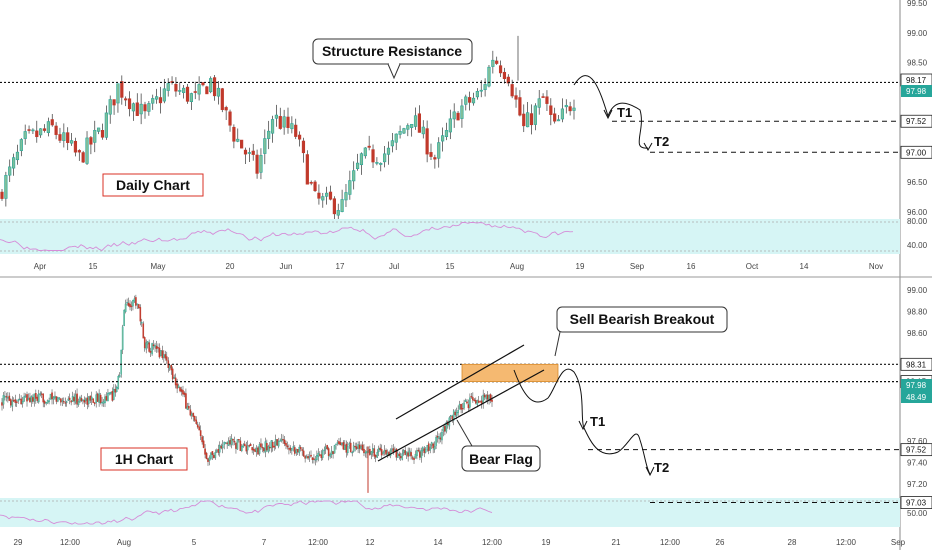 This screenshot has width=932, height=550. I want to click on bear-flag-box, so click(501, 458).